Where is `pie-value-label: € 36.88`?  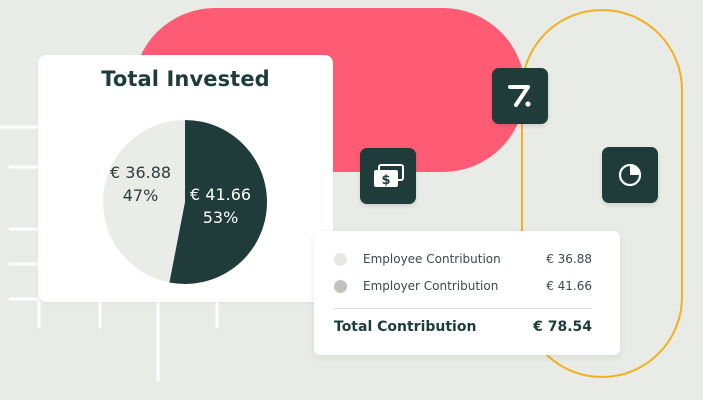
pie-value-label: € 36.88 is located at coordinates (141, 172).